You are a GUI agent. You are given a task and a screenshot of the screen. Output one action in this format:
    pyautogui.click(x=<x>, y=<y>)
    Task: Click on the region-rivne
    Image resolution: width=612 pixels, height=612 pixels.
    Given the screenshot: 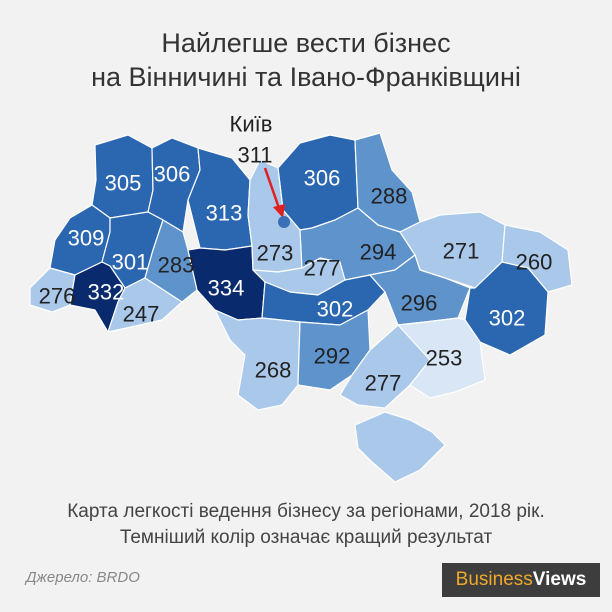 What is the action you would take?
    pyautogui.click(x=174, y=185)
    